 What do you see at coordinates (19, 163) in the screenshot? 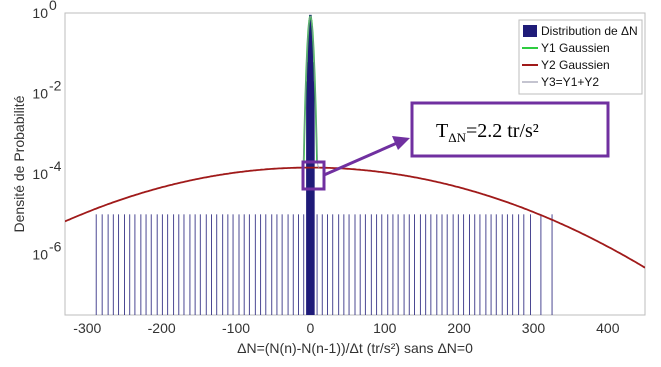
I see `y-axis-label: Densité de Probabilité` at bounding box center [19, 163].